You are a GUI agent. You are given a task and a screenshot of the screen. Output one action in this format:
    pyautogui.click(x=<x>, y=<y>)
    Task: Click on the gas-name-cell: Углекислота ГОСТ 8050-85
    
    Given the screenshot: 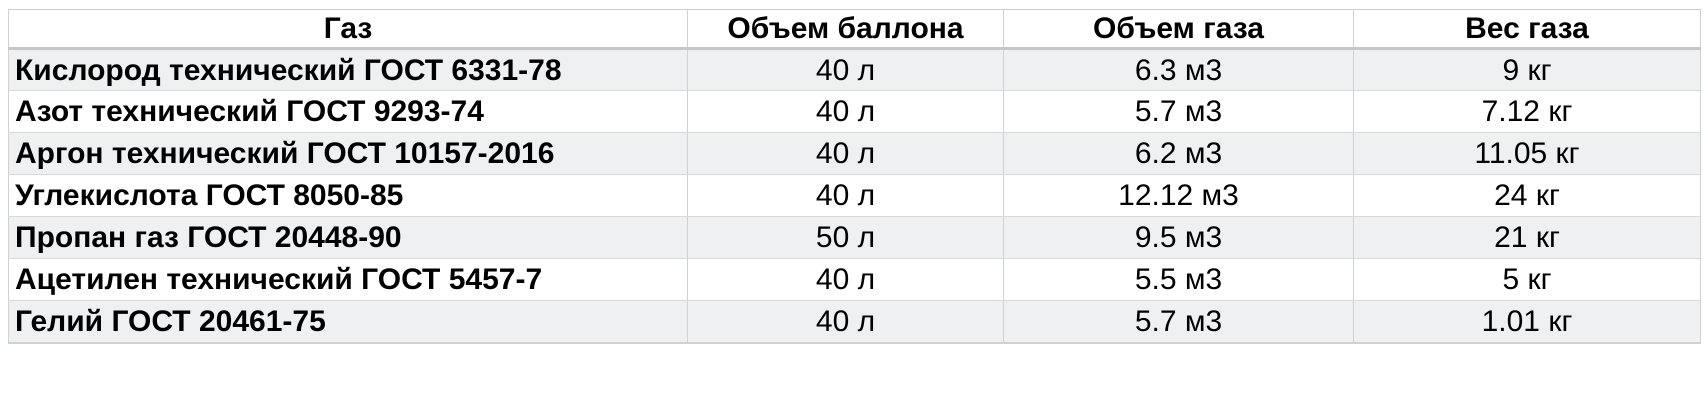 What is the action you would take?
    pyautogui.click(x=348, y=195)
    